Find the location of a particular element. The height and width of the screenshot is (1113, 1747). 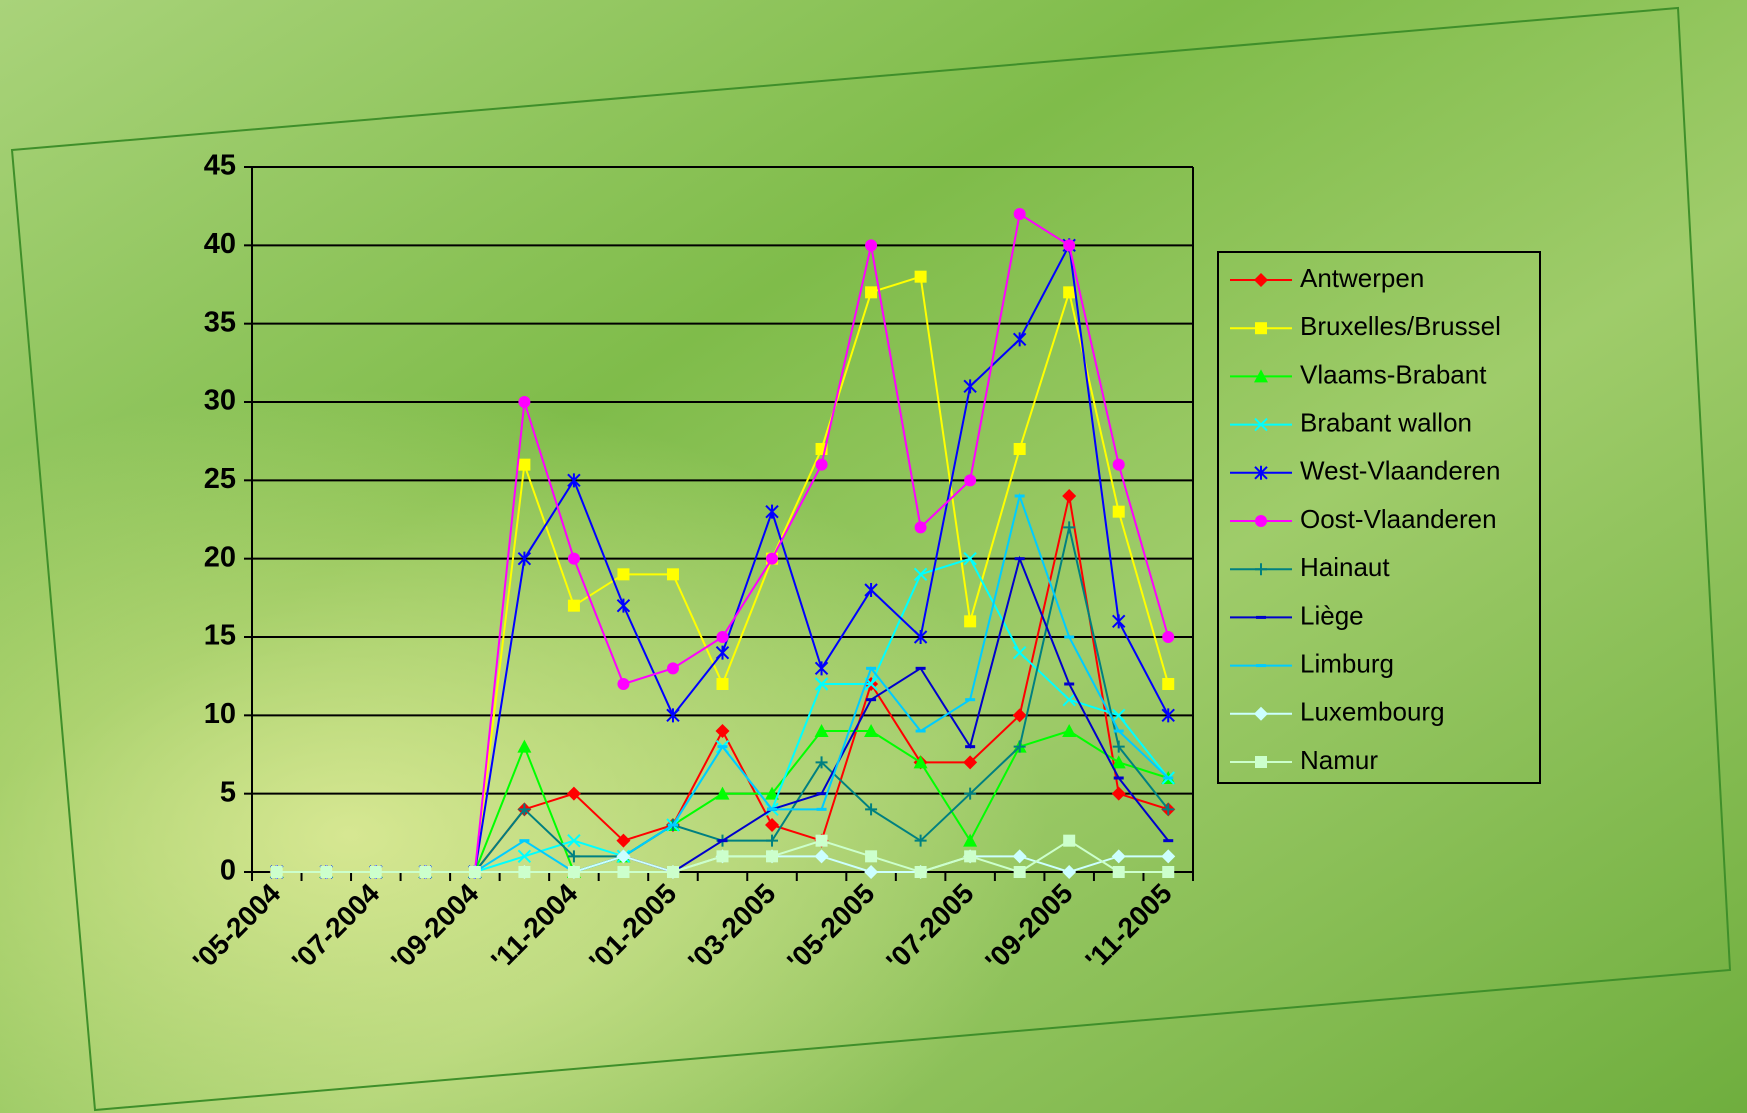

legend-label: Liège is located at coordinates (1332, 615).